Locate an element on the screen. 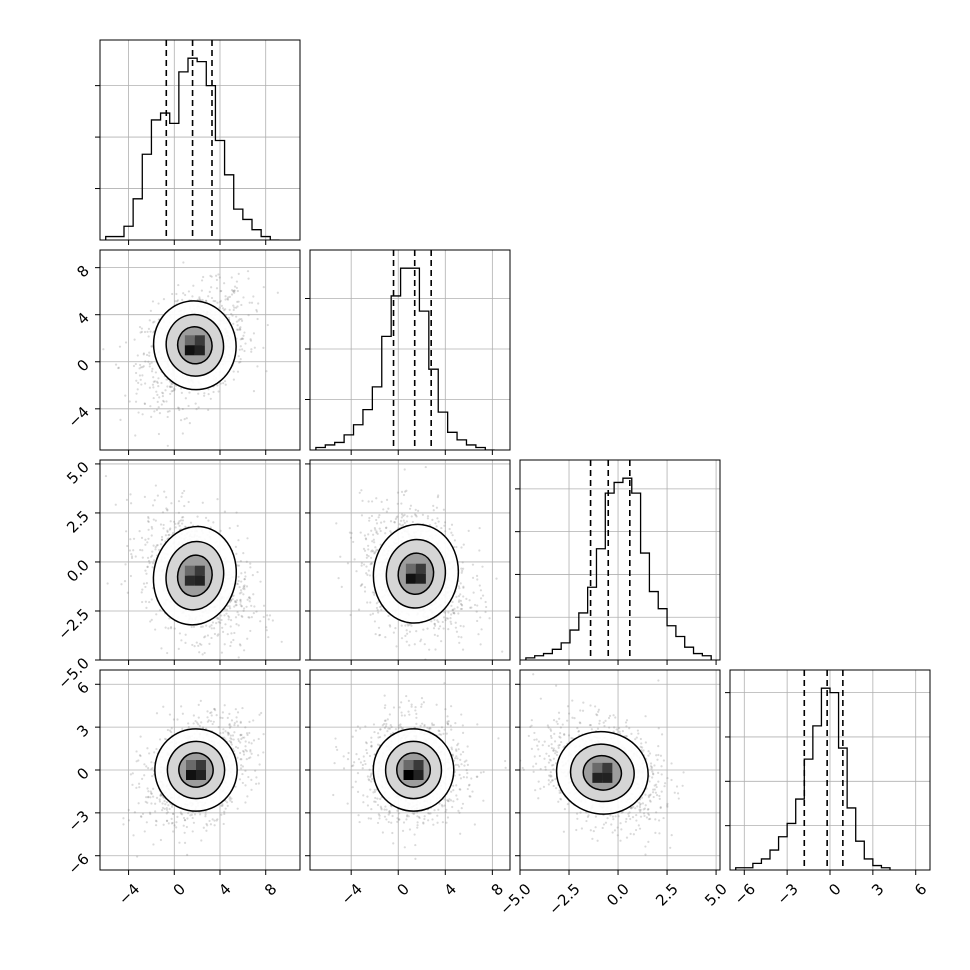  panel-border is located at coordinates (200, 560).